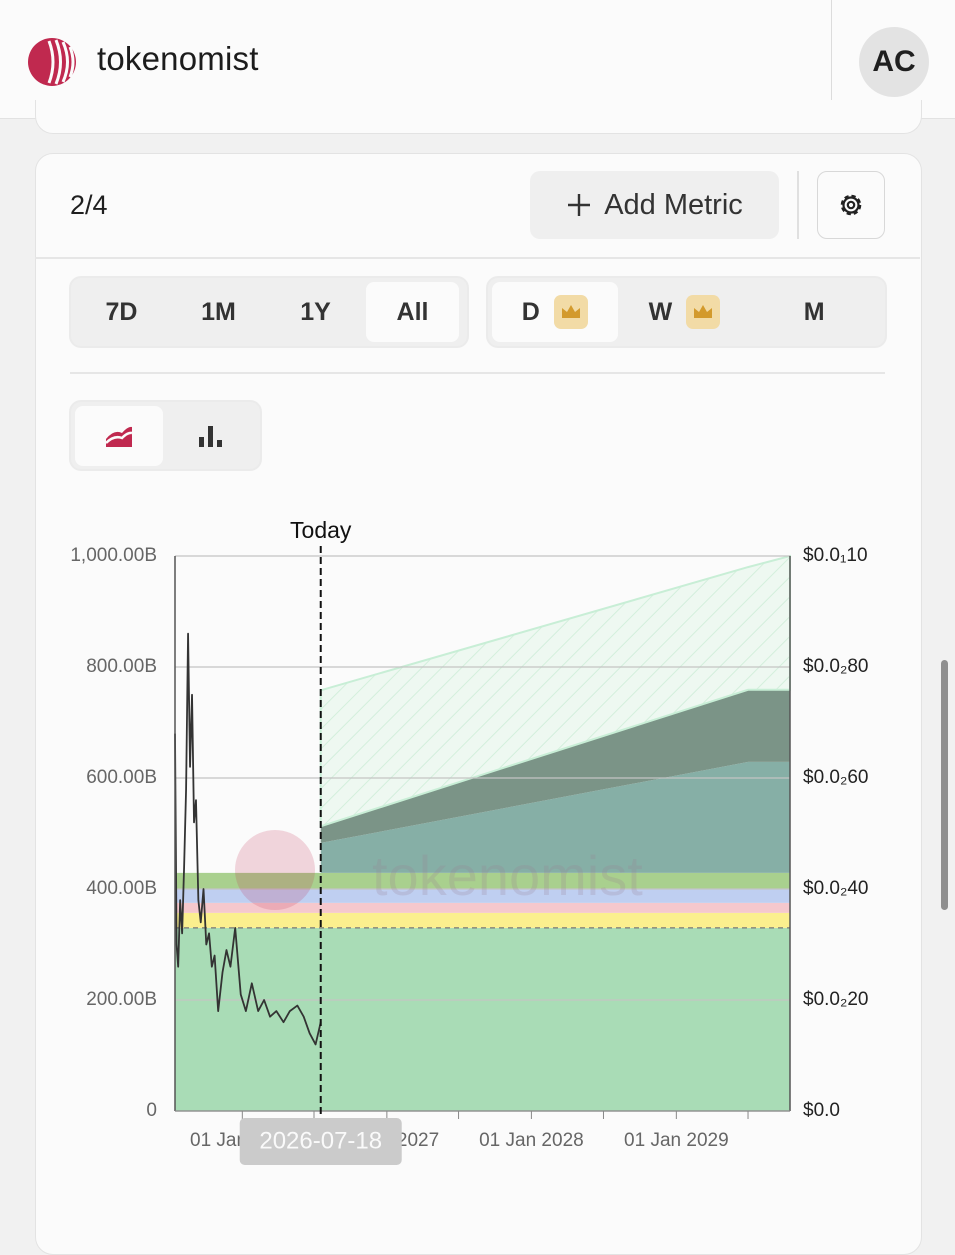 This screenshot has width=955, height=1255. I want to click on y2-tick-label: $0.0₂40, so click(836, 888).